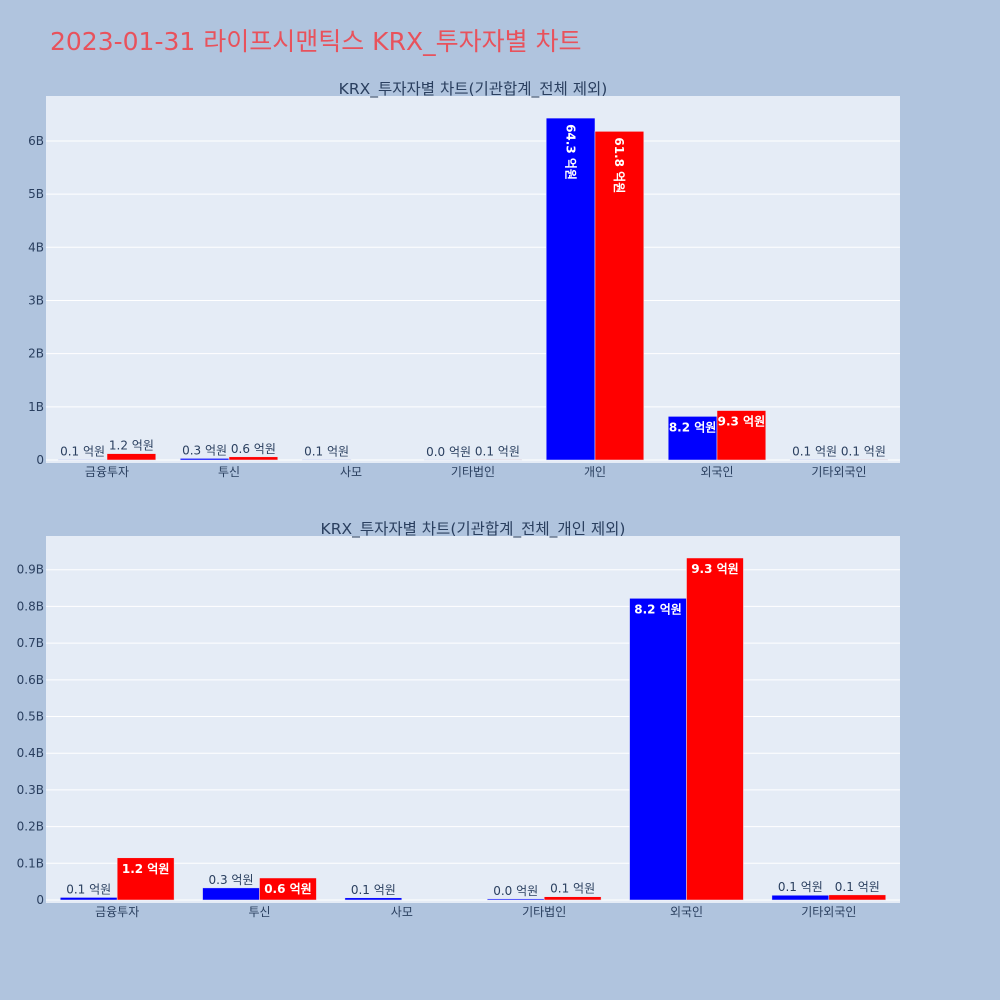 This screenshot has width=1000, height=1000. What do you see at coordinates (30, 717) in the screenshot?
I see `y-tick-label: 0.5B` at bounding box center [30, 717].